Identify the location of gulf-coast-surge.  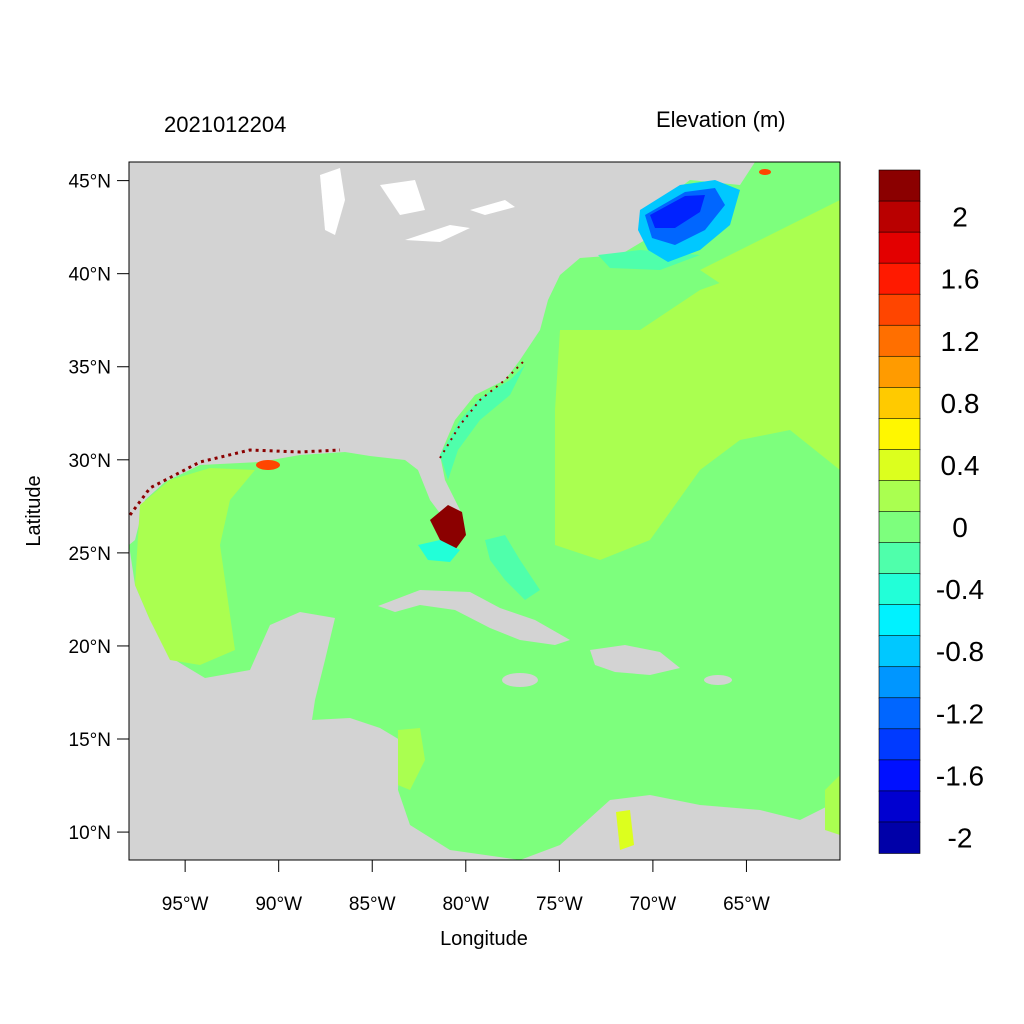
(235, 482).